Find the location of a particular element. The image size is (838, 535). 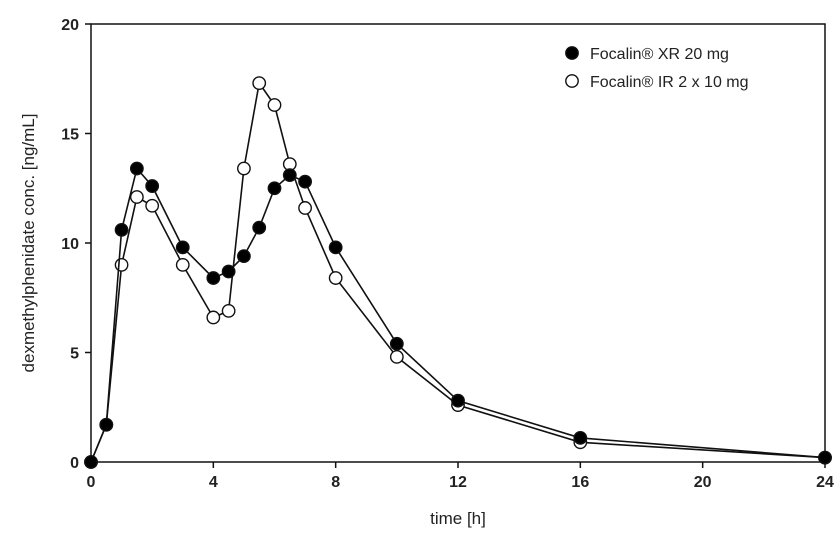

legend-label: Focalin® IR 2 x 10 mg is located at coordinates (669, 82).